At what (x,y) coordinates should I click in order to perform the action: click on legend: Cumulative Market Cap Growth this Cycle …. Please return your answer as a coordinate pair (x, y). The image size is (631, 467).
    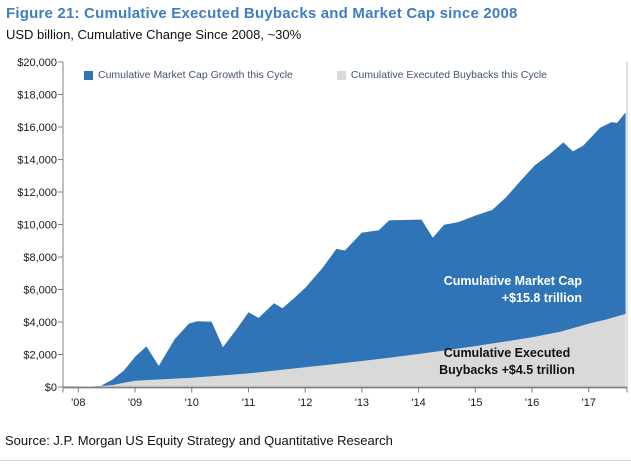
    Looking at the image, I should click on (315, 75).